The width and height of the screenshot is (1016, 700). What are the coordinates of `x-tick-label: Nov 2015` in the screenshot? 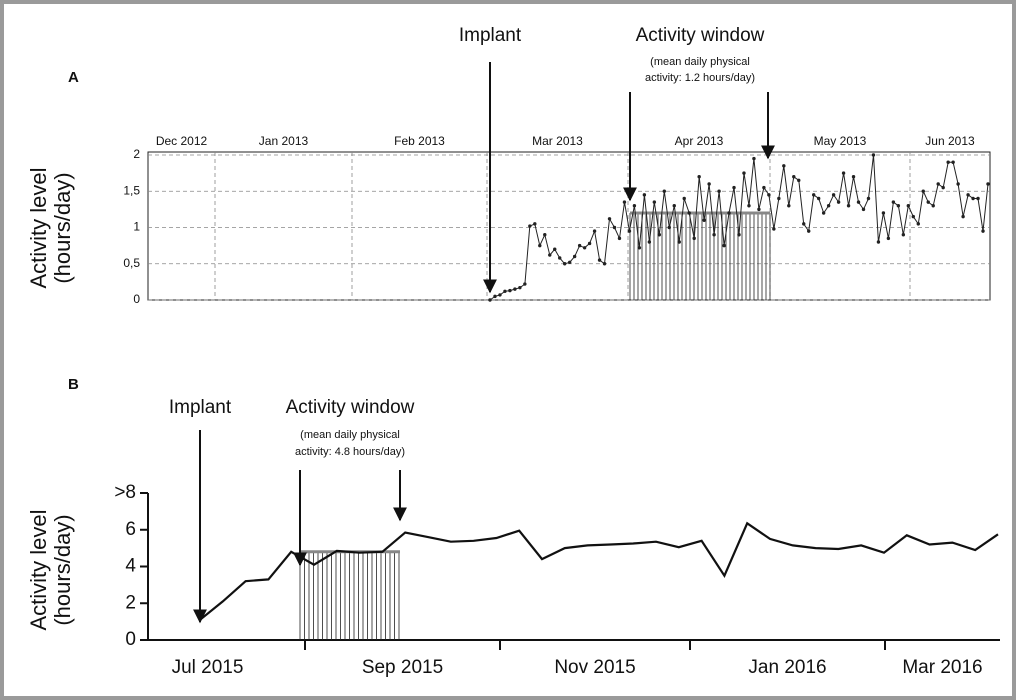 It's located at (594, 667).